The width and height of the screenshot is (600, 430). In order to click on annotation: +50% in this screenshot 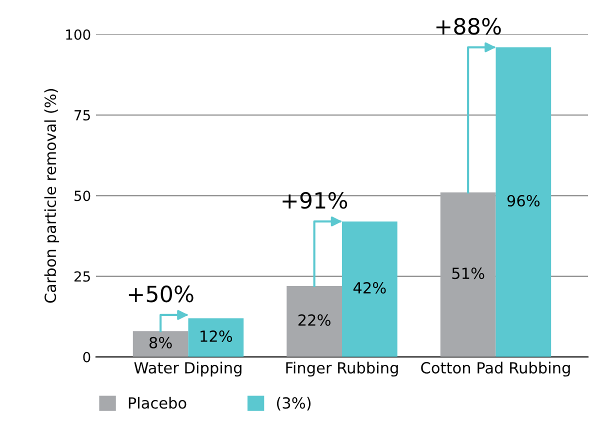, I will do `click(161, 294)`.